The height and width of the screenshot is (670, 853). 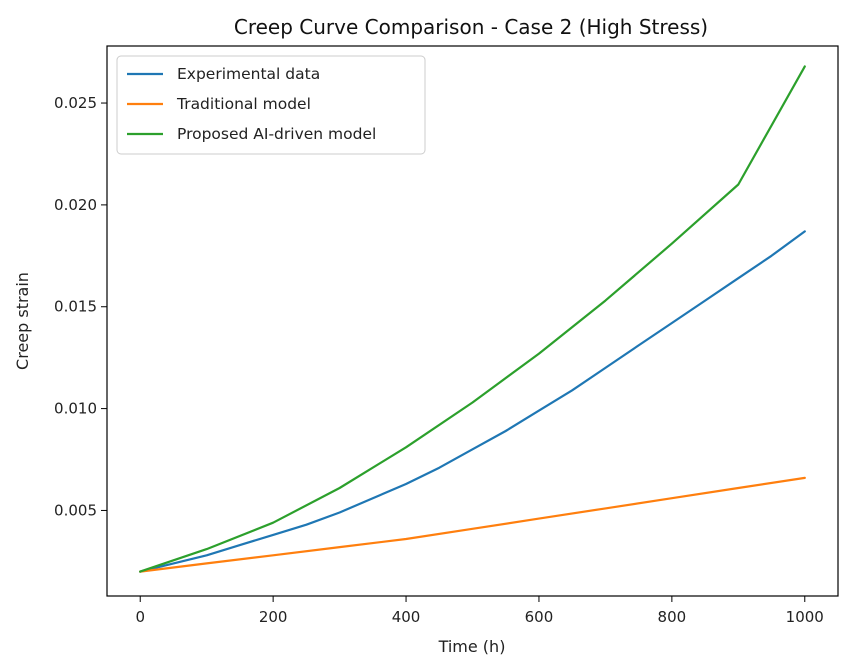 What do you see at coordinates (539, 617) in the screenshot?
I see `x-tick-label: 600` at bounding box center [539, 617].